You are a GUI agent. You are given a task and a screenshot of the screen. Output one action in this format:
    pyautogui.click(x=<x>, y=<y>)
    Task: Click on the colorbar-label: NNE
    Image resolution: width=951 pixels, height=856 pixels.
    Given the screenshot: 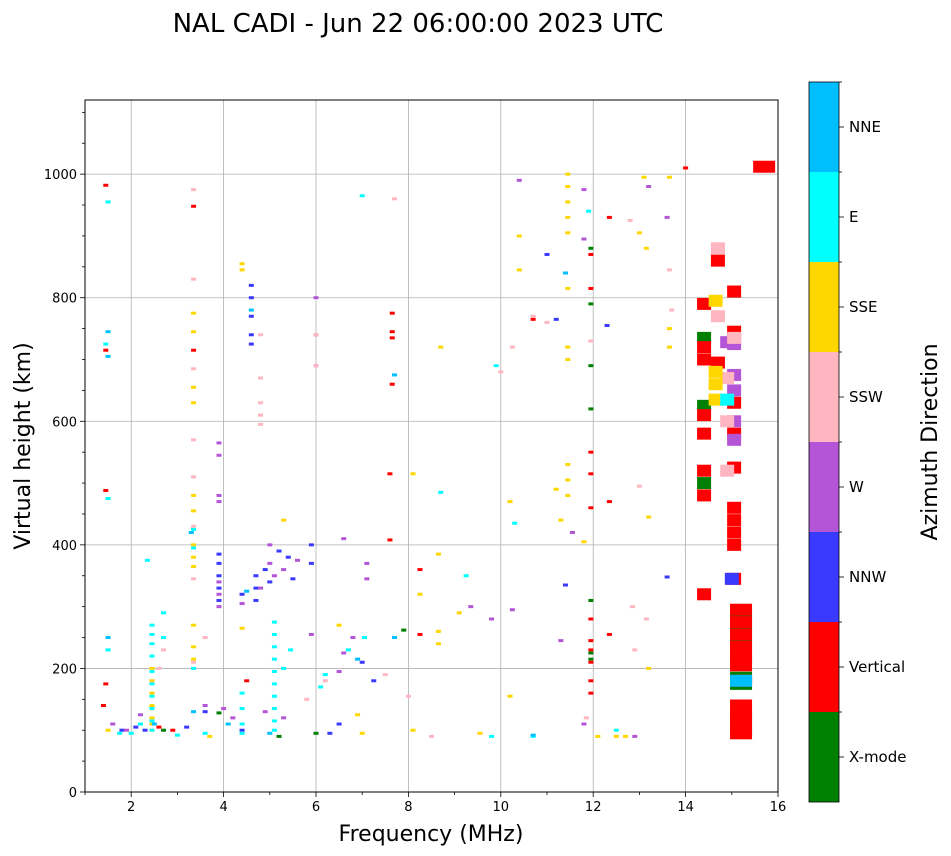 What is the action you would take?
    pyautogui.click(x=865, y=127)
    